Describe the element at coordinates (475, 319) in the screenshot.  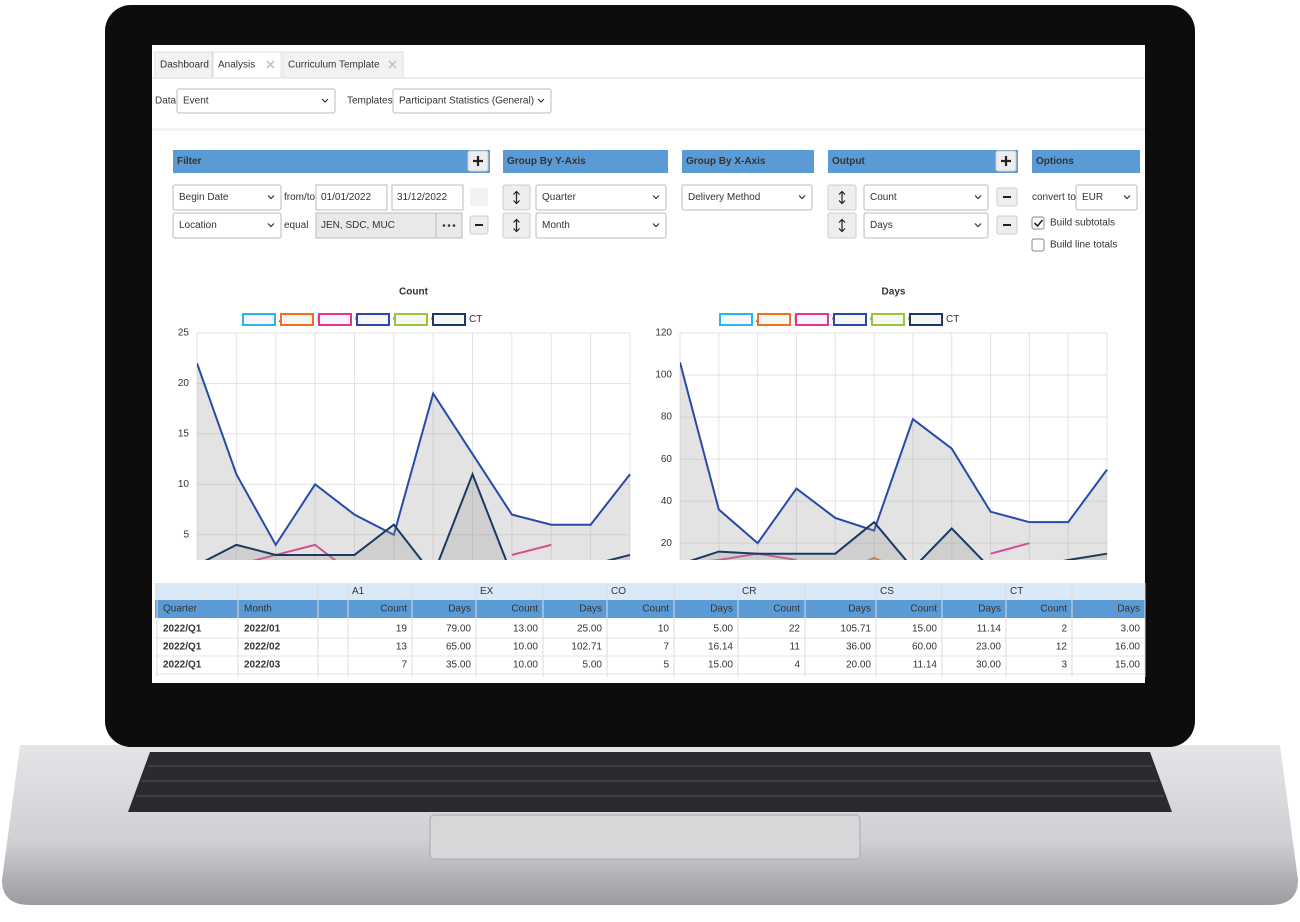
I see `legend-label: CT` at that location.